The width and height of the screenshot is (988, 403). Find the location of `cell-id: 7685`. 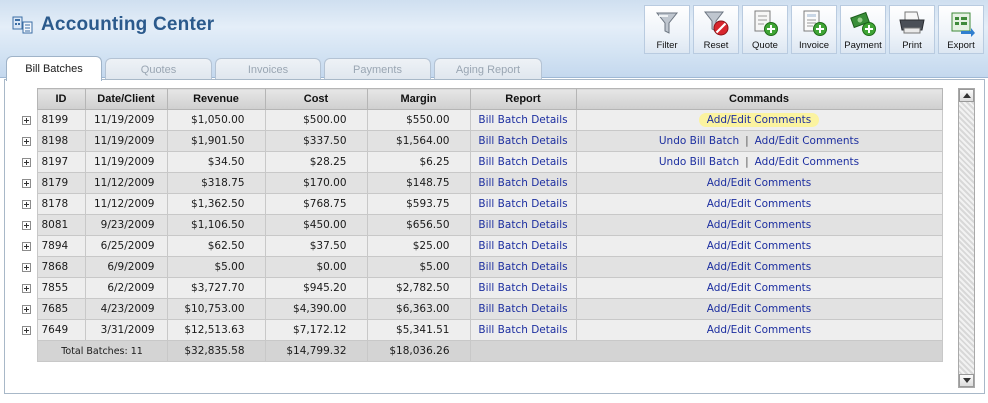

cell-id: 7685 is located at coordinates (61, 309).